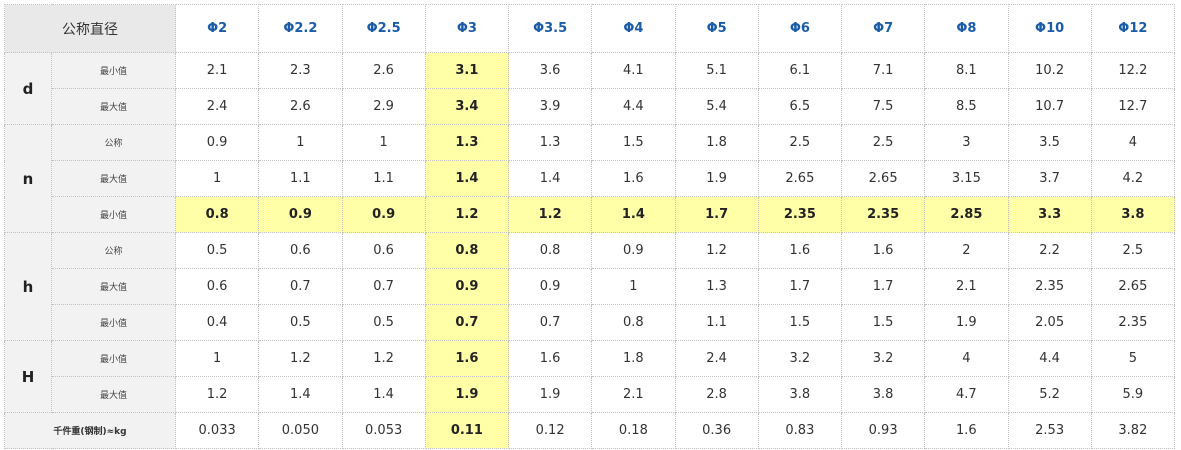  I want to click on weight-cell: 0.36, so click(716, 430).